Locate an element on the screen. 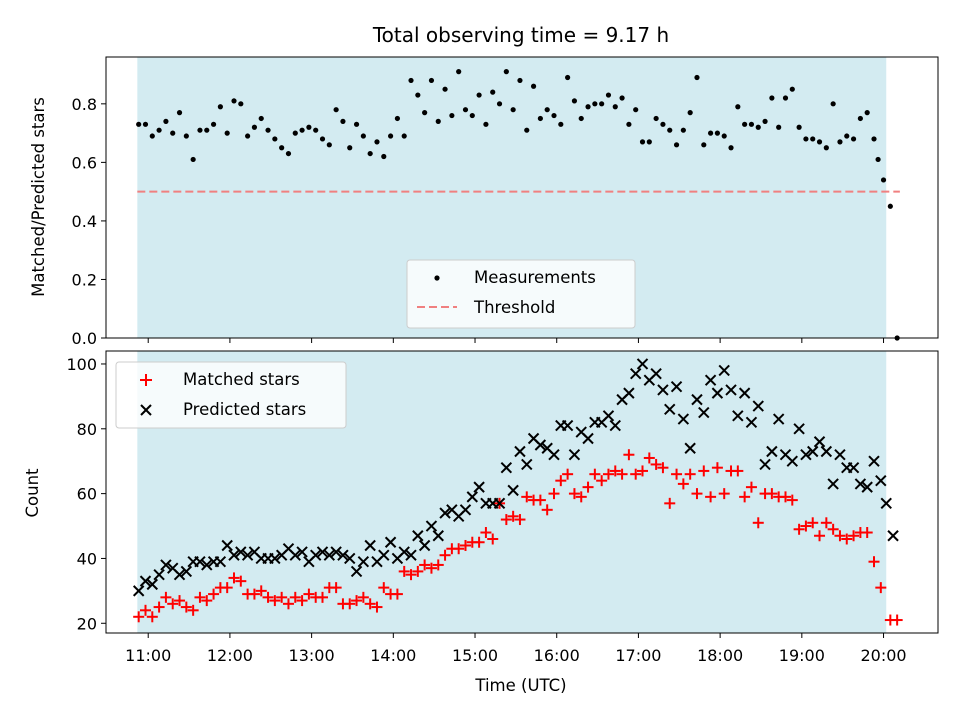 The image size is (960, 720). bottom-y-axis-ticks: 20 40 60 80 100 is located at coordinates (86, 494).